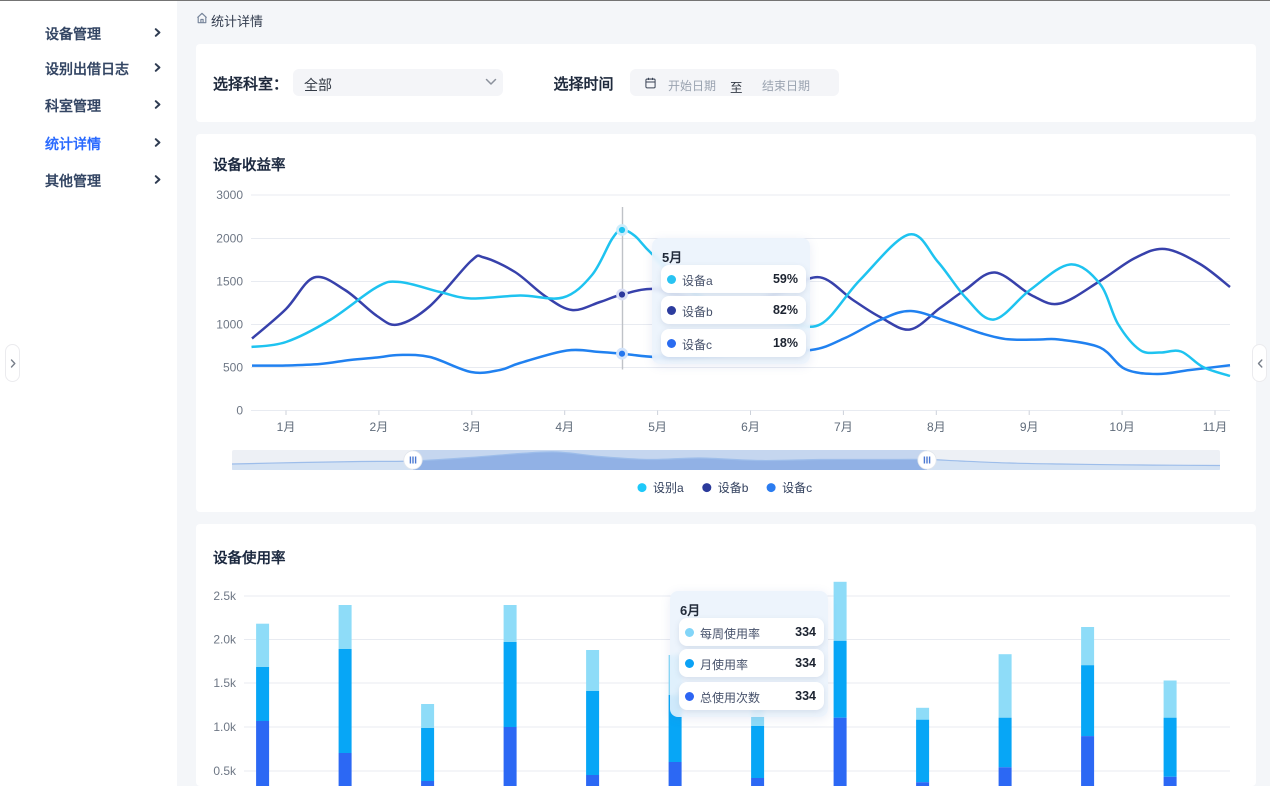 The image size is (1270, 786). I want to click on svg-text: 2.5k, so click(225, 596).